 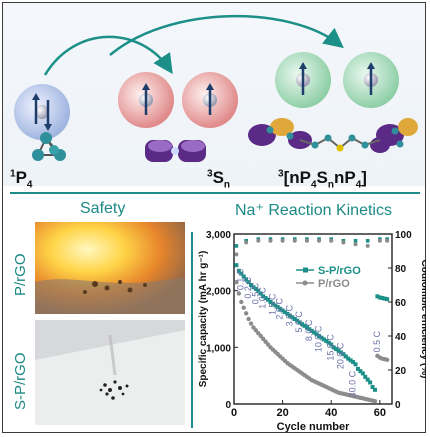 What do you see at coordinates (228, 405) in the screenshot?
I see `y-left-tick-label: 0` at bounding box center [228, 405].